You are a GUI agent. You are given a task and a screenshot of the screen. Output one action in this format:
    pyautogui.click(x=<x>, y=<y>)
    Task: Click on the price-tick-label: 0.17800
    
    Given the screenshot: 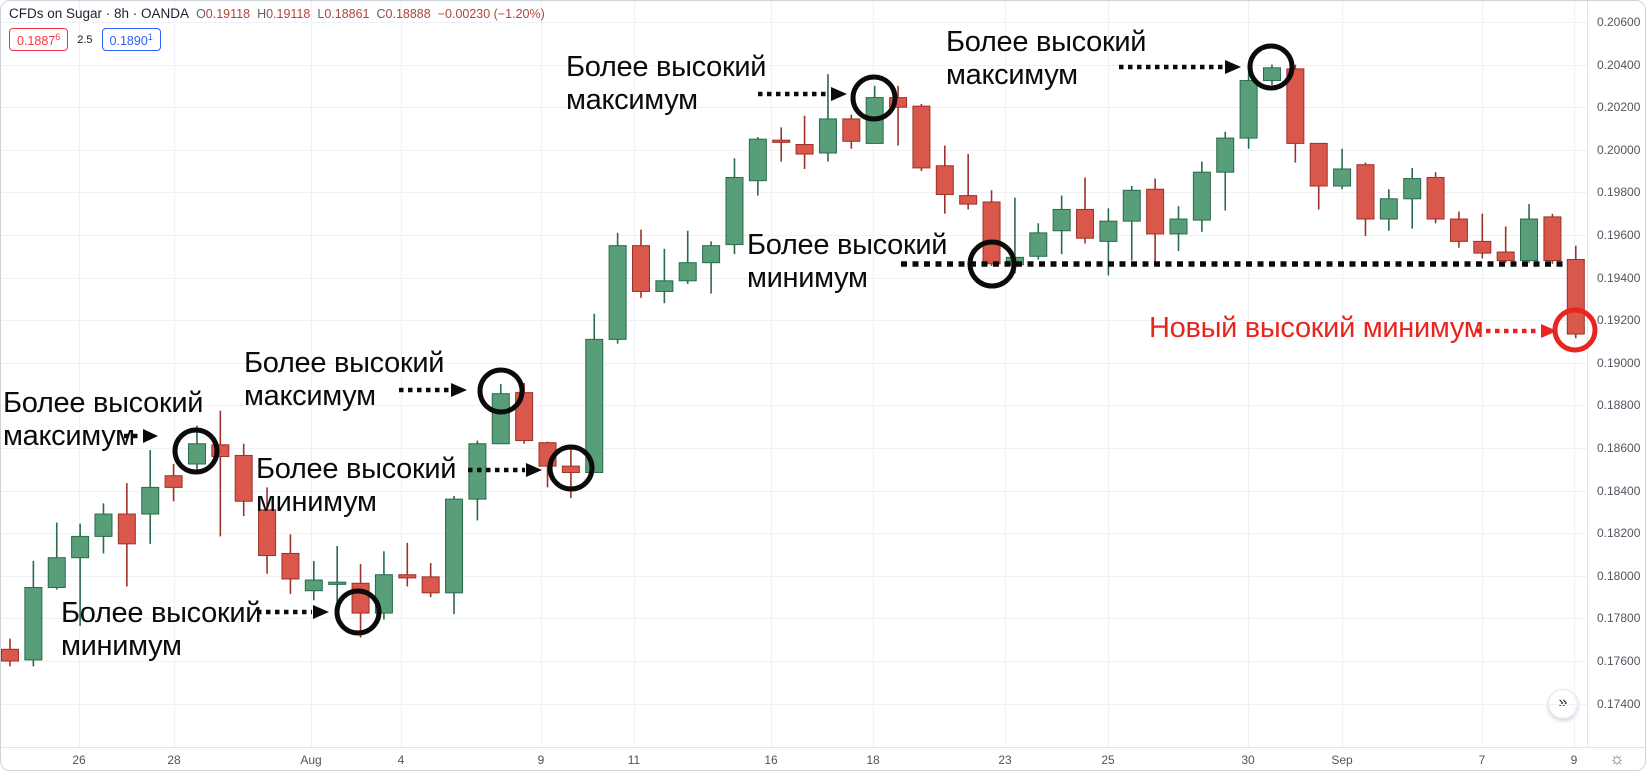 What is the action you would take?
    pyautogui.click(x=1619, y=618)
    